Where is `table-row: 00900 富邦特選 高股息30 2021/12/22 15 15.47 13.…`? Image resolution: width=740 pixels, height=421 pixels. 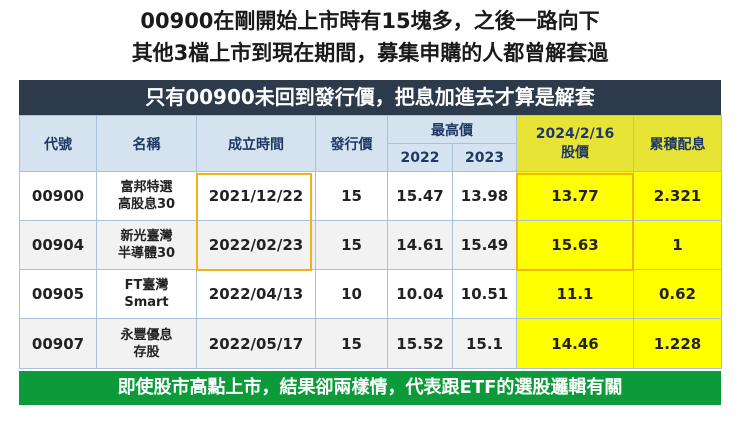 table-row: 00900 富邦特選 高股息30 2021/12/22 15 15.47 13.… is located at coordinates (370, 196).